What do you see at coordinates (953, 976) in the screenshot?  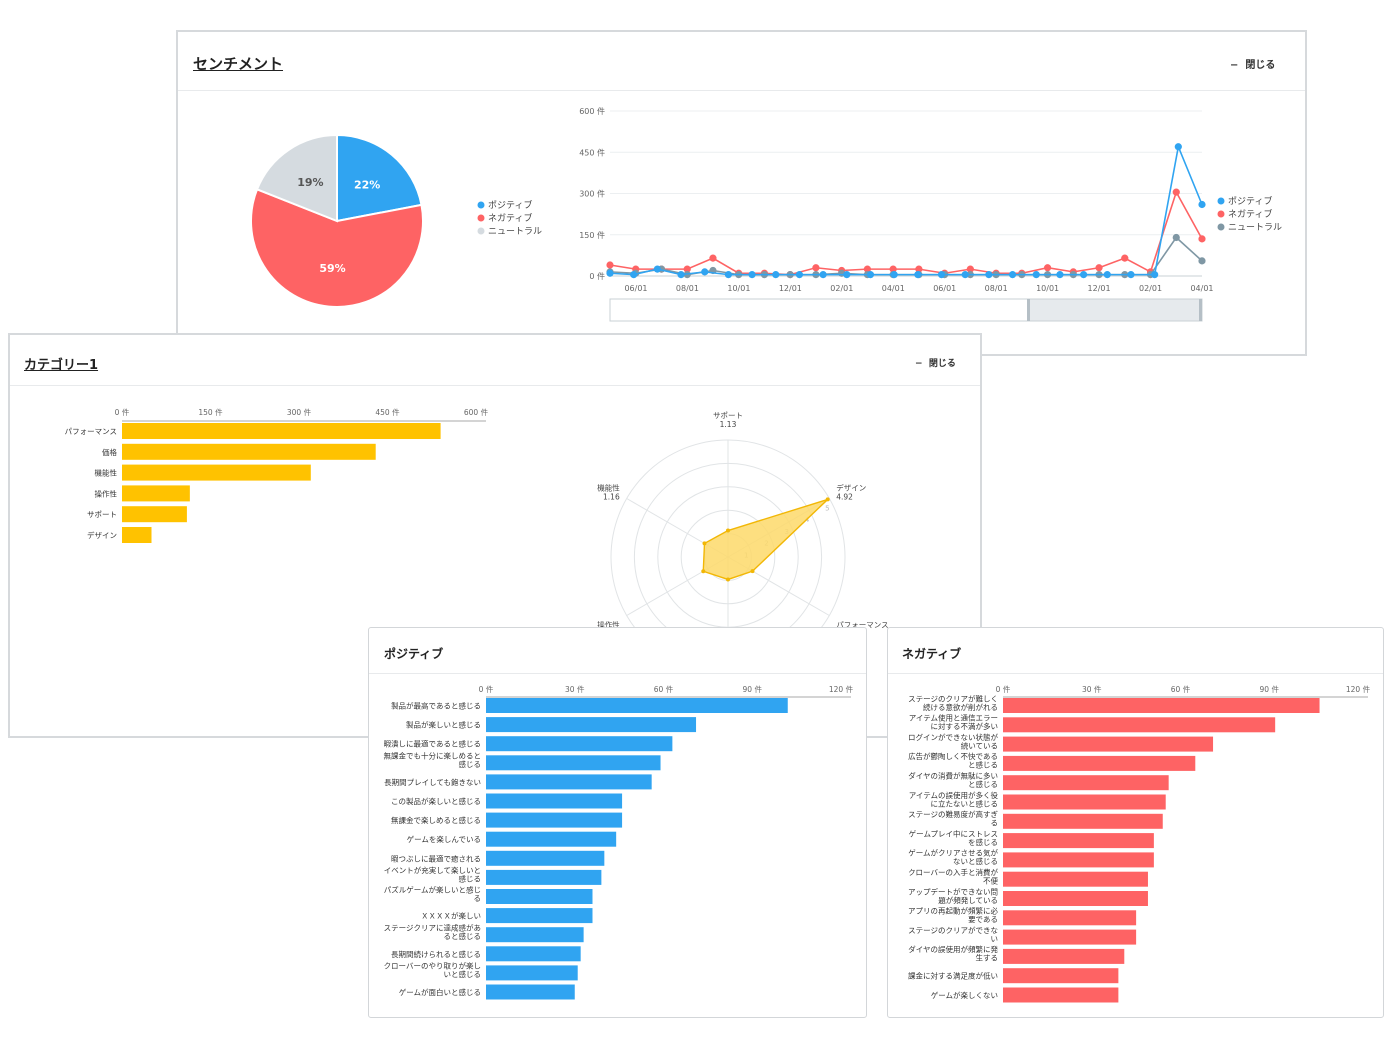 I see `category-label: 課金に対する満足度が低い` at bounding box center [953, 976].